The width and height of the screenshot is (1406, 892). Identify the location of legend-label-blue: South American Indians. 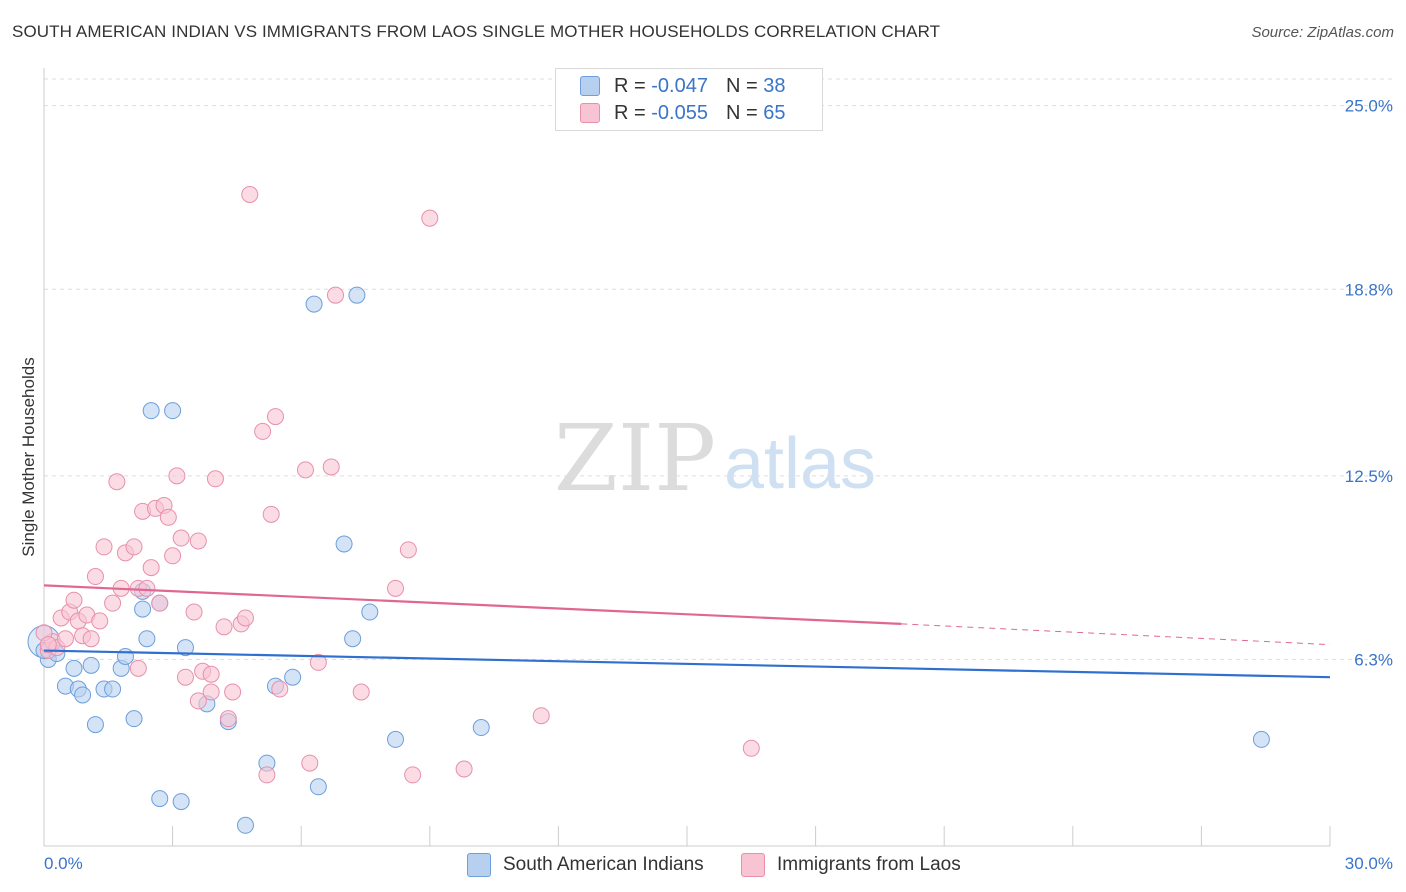
(603, 864).